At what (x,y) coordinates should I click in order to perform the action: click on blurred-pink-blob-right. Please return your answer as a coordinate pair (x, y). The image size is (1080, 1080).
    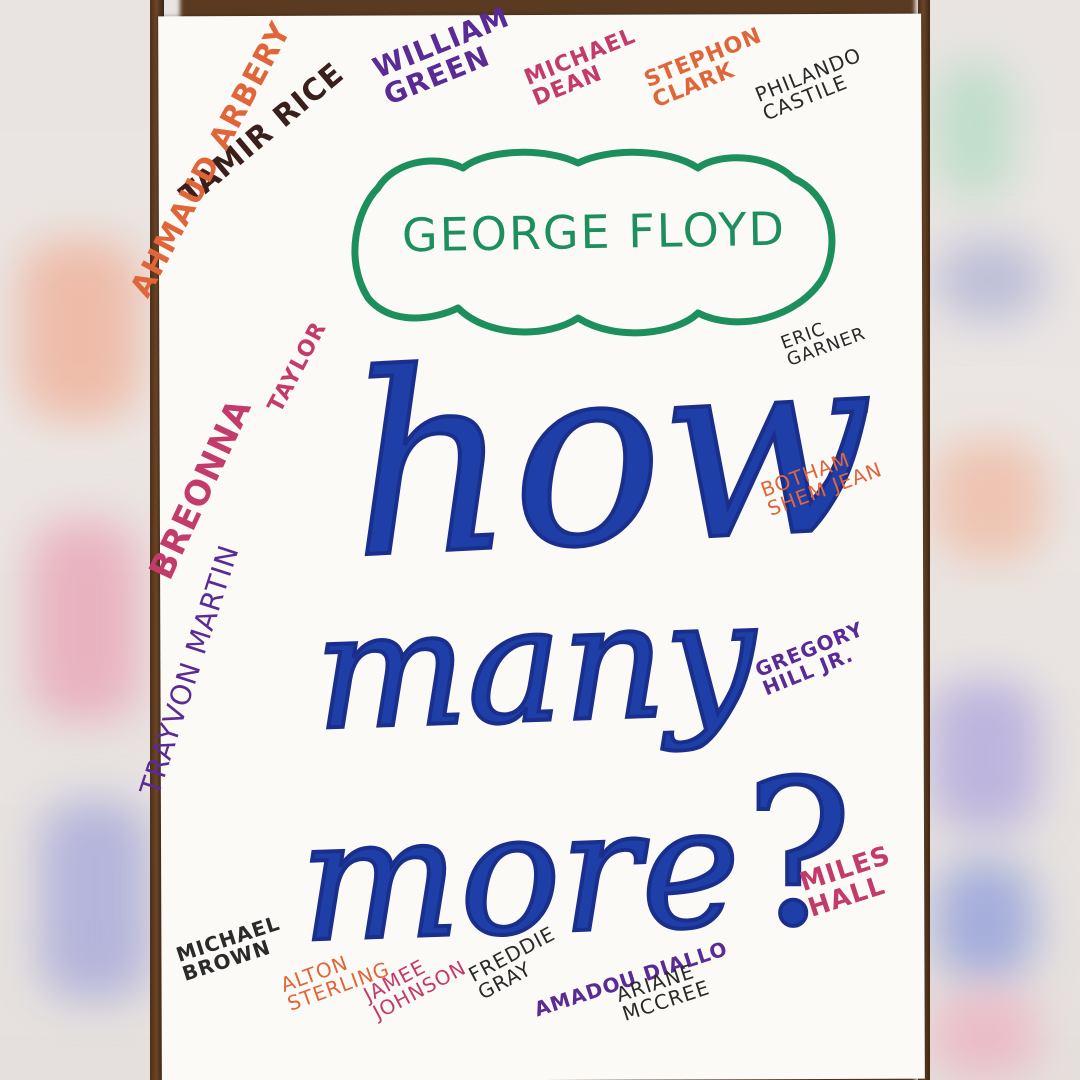
    Looking at the image, I should click on (985, 1035).